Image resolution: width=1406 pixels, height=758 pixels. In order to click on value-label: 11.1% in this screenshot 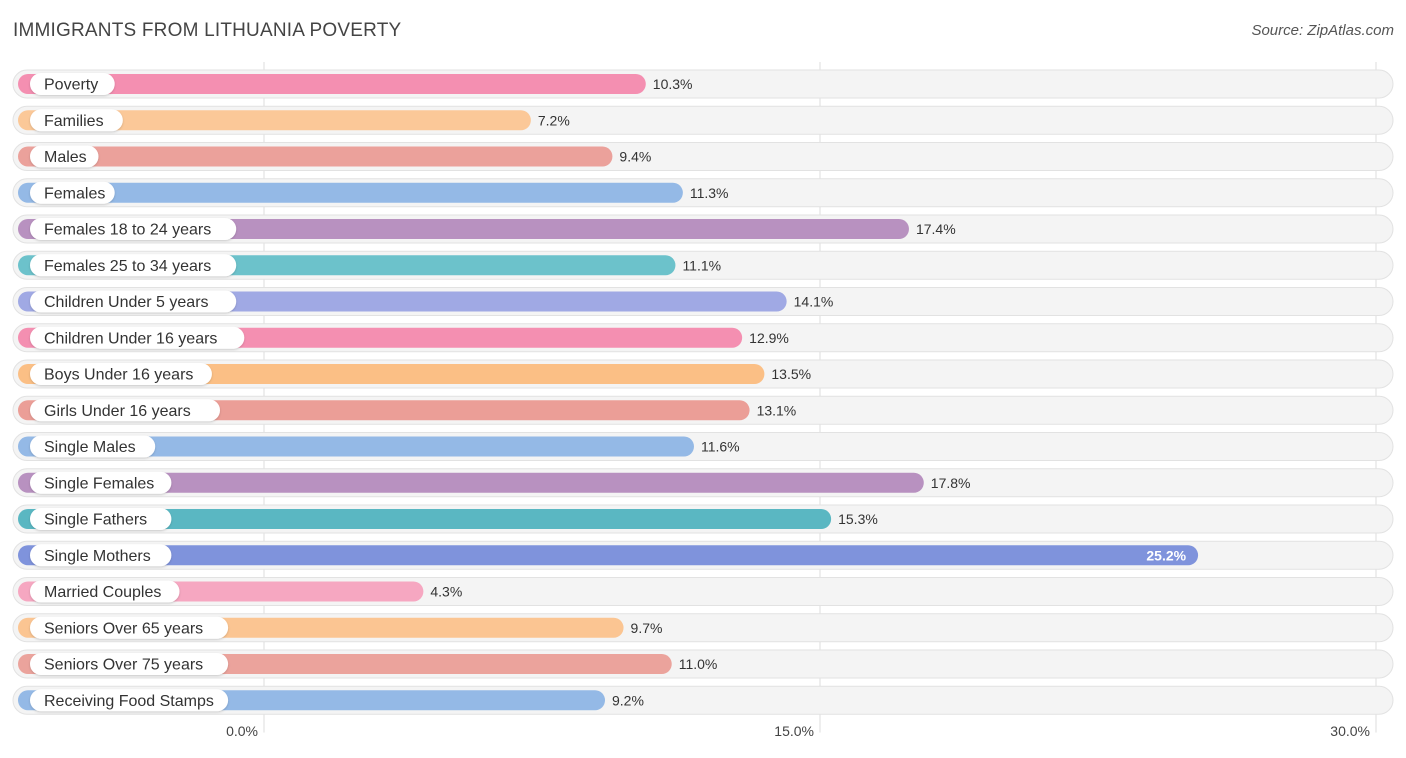, I will do `click(701, 265)`.